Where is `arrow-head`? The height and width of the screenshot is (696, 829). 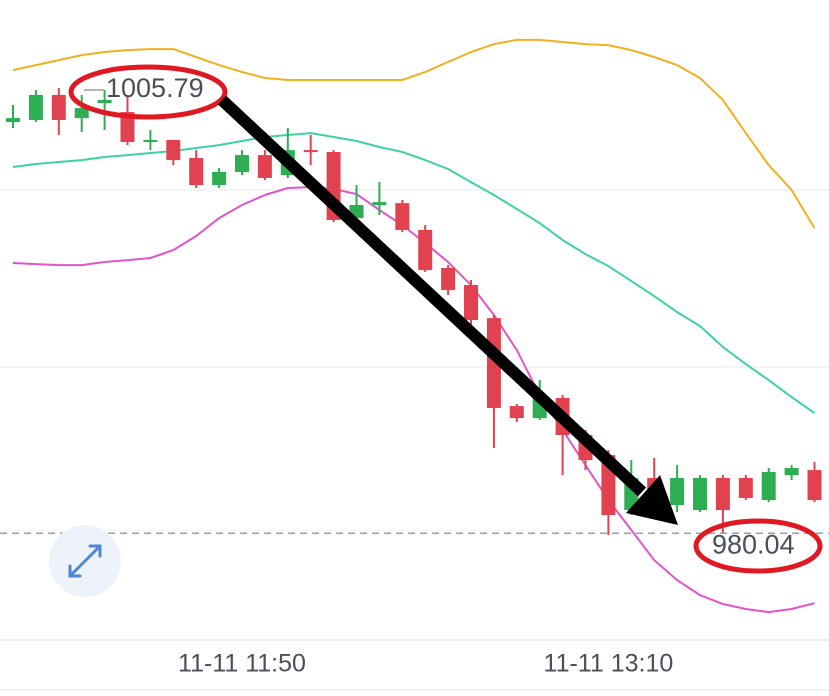 arrow-head is located at coordinates (652, 500).